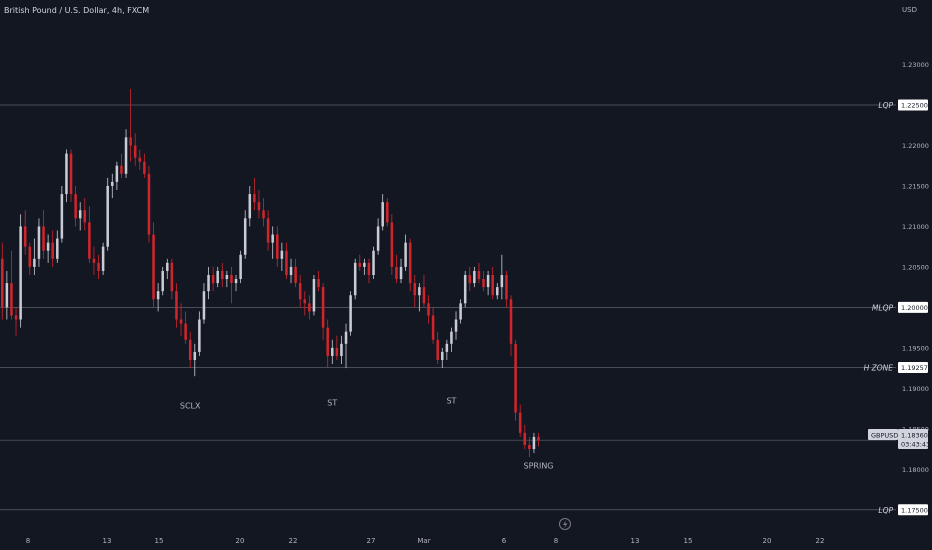  What do you see at coordinates (914, 308) in the screenshot?
I see `level-label: 1.20000` at bounding box center [914, 308].